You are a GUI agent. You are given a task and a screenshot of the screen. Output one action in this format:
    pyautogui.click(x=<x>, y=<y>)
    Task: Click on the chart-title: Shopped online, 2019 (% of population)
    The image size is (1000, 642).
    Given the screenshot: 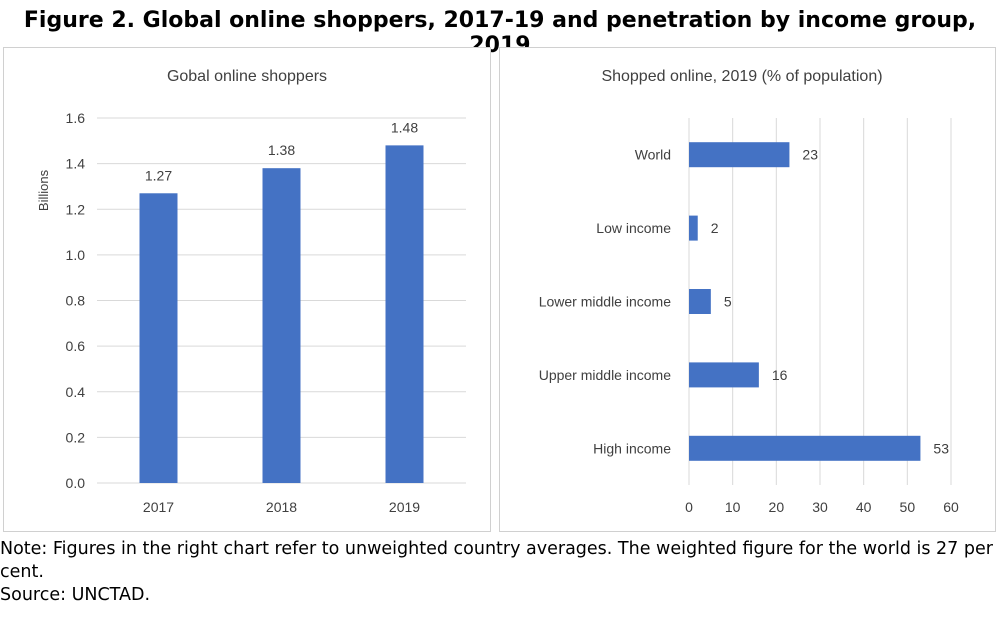 What is the action you would take?
    pyautogui.click(x=741, y=76)
    